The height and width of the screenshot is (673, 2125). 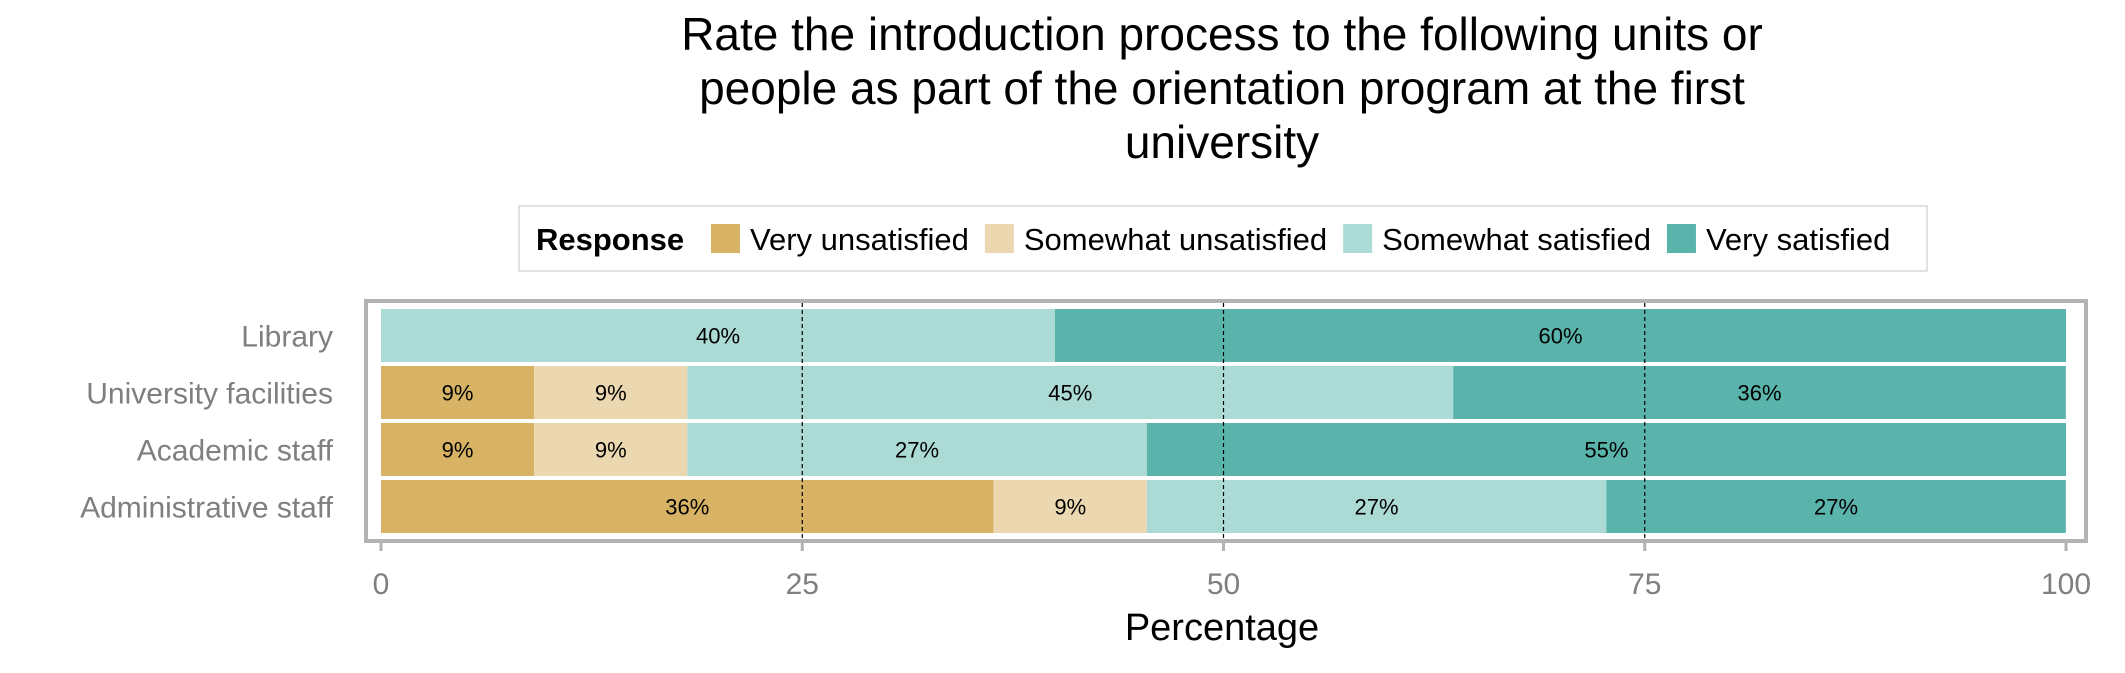 What do you see at coordinates (381, 584) in the screenshot?
I see `x-tick-label: 0` at bounding box center [381, 584].